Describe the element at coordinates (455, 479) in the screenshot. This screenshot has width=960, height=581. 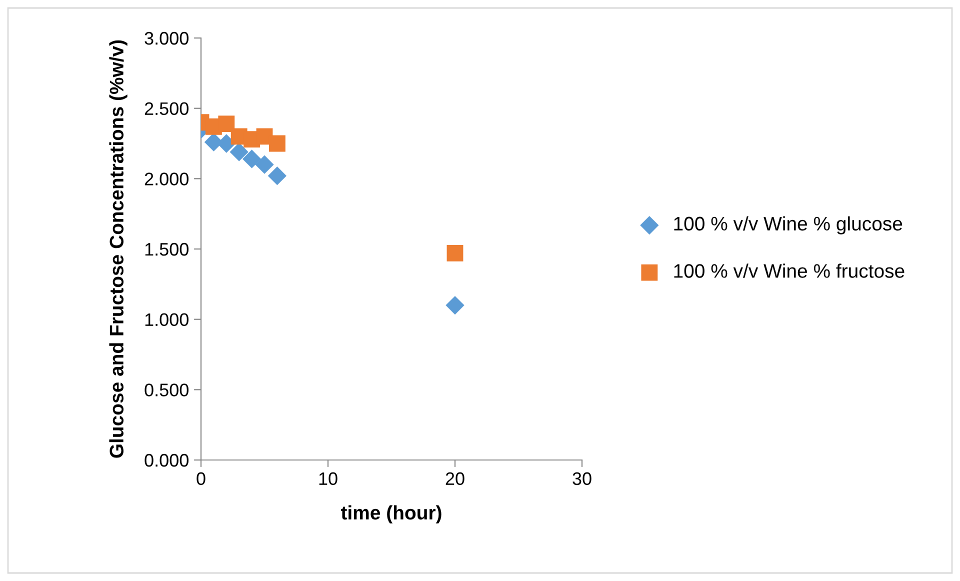
I see `x-tick-label: 20` at that location.